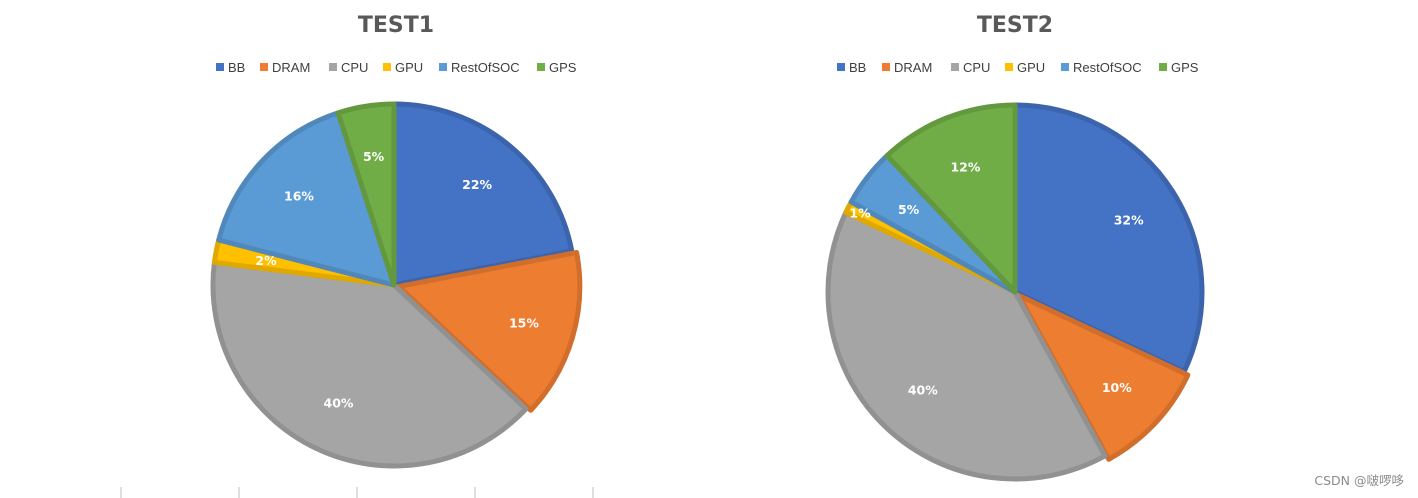 This screenshot has height=498, width=1418. What do you see at coordinates (965, 166) in the screenshot?
I see `data-label-gps: 12%` at bounding box center [965, 166].